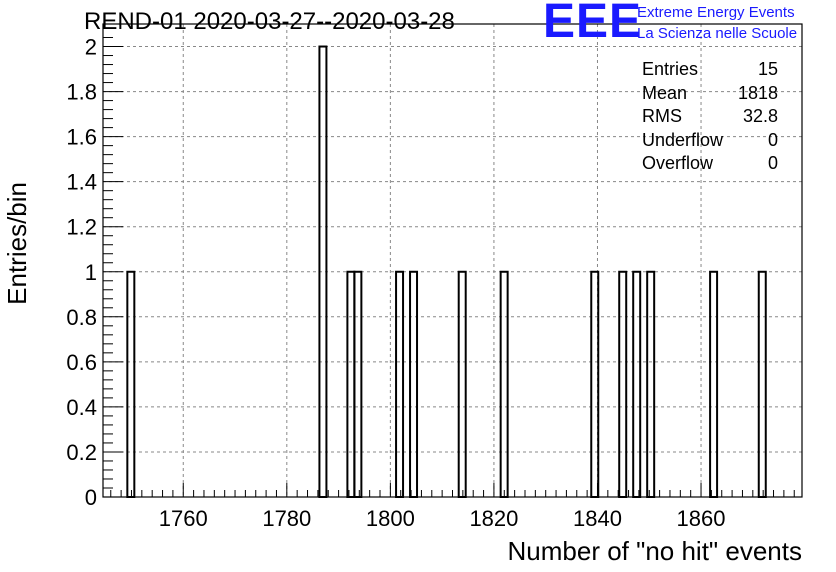  What do you see at coordinates (91, 47) in the screenshot?
I see `y-tick-label: 2` at bounding box center [91, 47].